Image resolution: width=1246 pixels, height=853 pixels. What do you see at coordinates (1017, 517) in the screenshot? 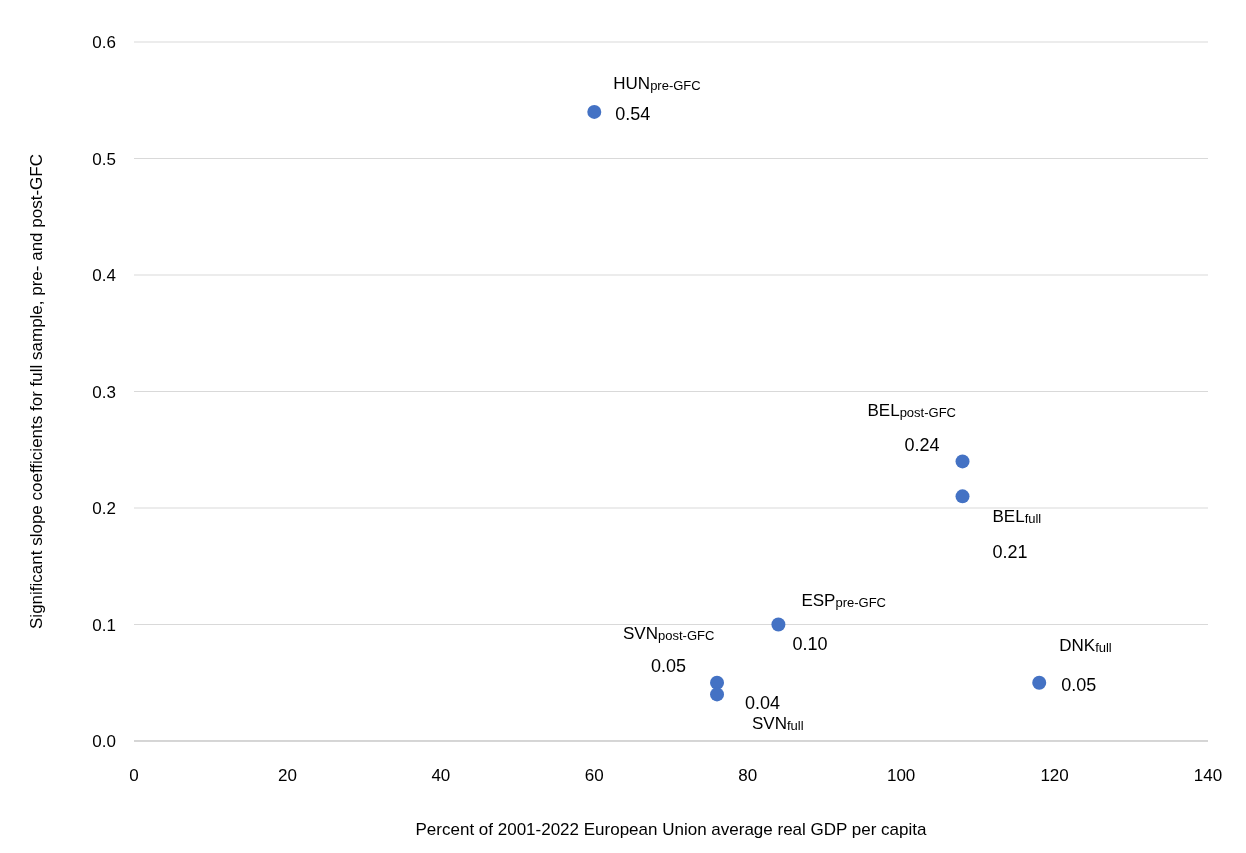
I see `annotation: BELfull` at bounding box center [1017, 517].